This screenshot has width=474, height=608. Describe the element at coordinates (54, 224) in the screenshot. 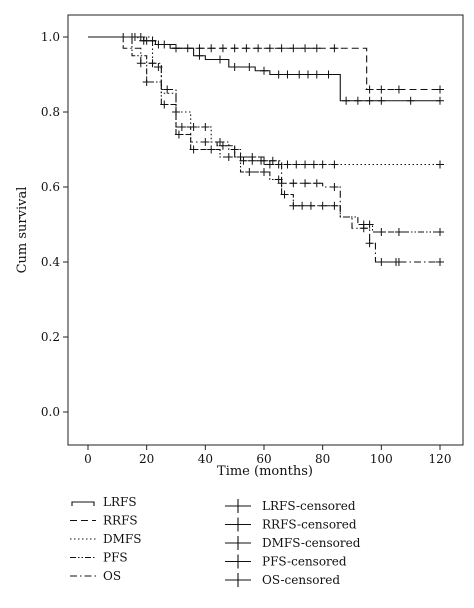

I see `y-axis: 0.0 0.2 0.4 0.6 0.8 1.0` at that location.